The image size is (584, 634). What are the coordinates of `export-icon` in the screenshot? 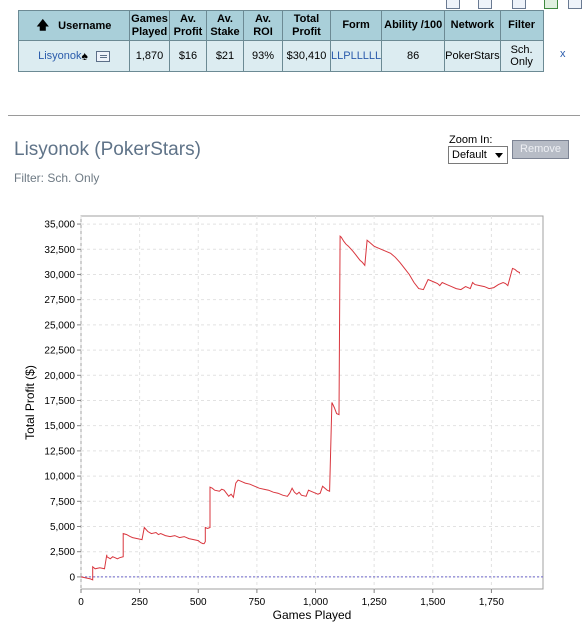 It's located at (485, 4).